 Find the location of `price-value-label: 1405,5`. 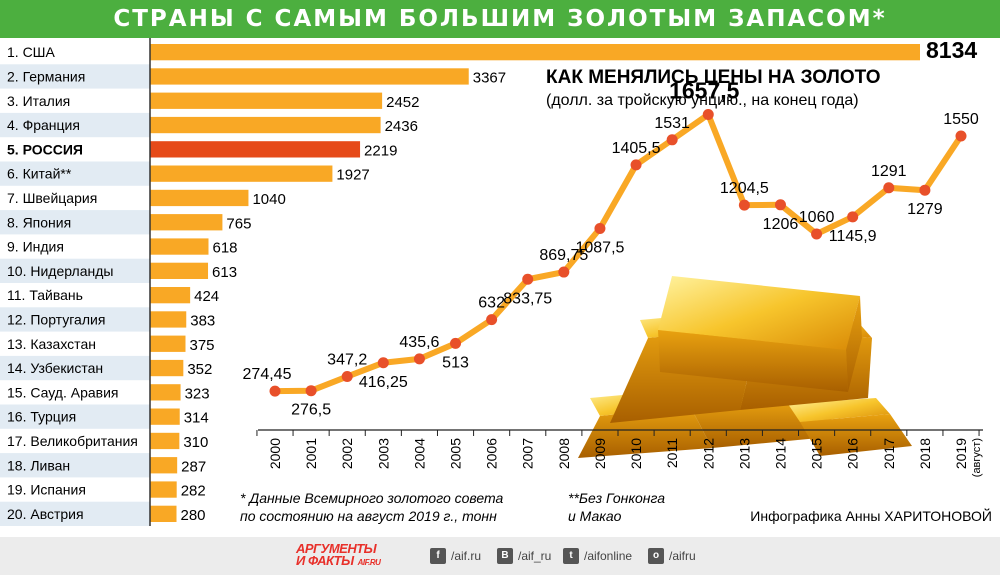

price-value-label: 1405,5 is located at coordinates (636, 148).